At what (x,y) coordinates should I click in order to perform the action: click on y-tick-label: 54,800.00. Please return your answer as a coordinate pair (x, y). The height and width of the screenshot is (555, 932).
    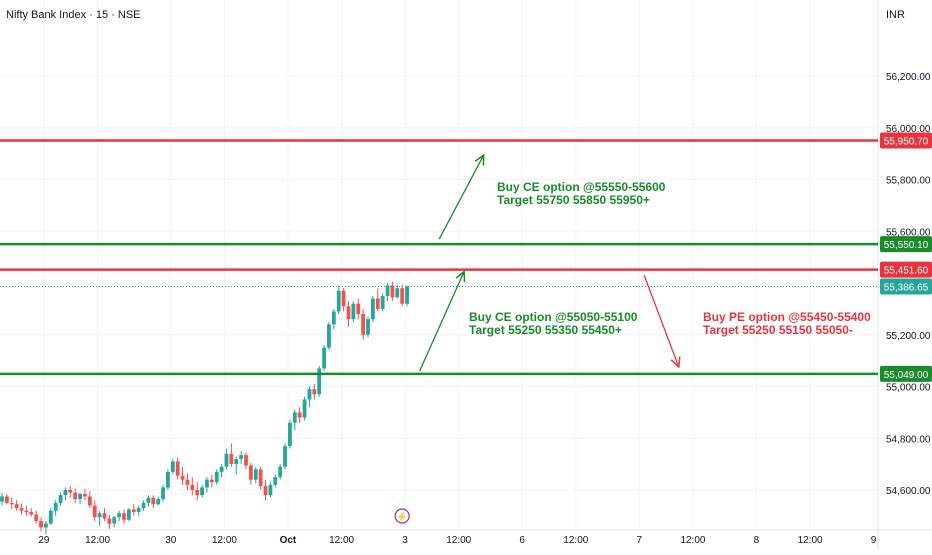
    Looking at the image, I should click on (908, 439).